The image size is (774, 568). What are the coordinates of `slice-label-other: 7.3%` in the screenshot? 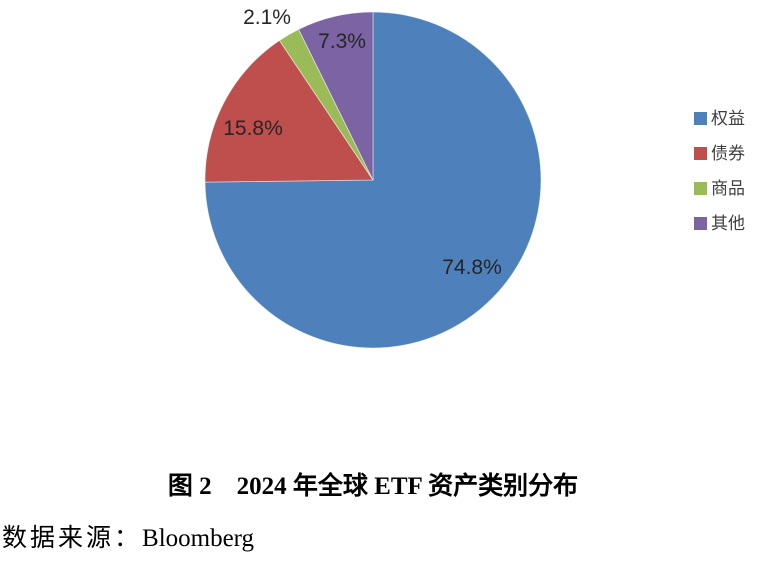 It's located at (342, 41).